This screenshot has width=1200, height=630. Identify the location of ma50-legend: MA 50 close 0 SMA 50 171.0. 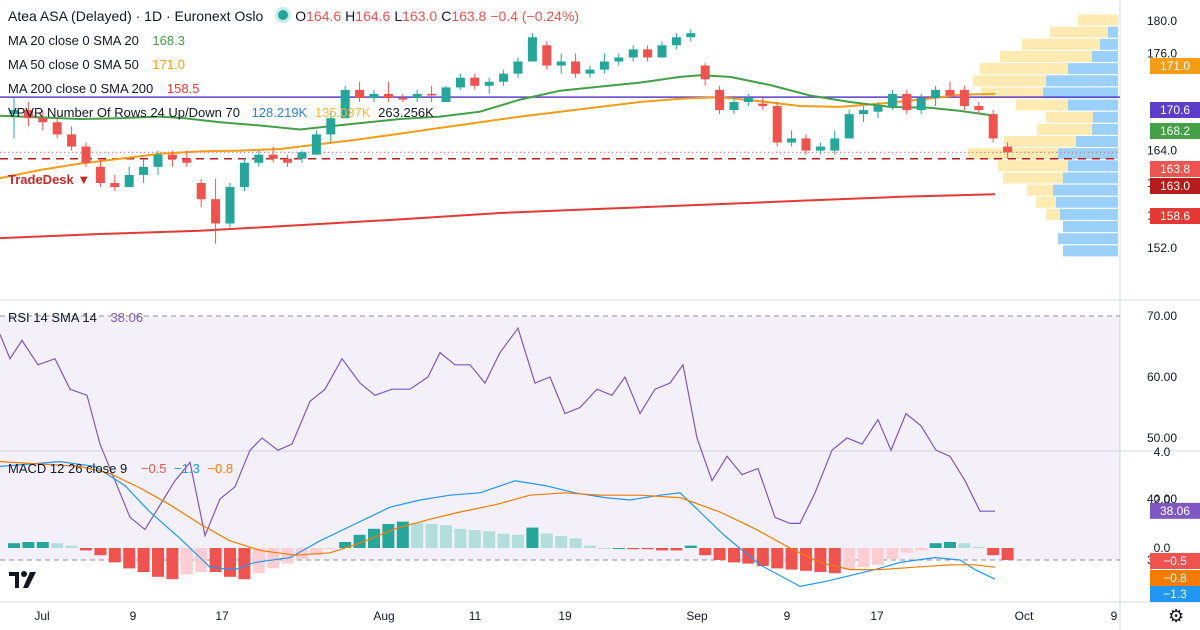
(98, 64).